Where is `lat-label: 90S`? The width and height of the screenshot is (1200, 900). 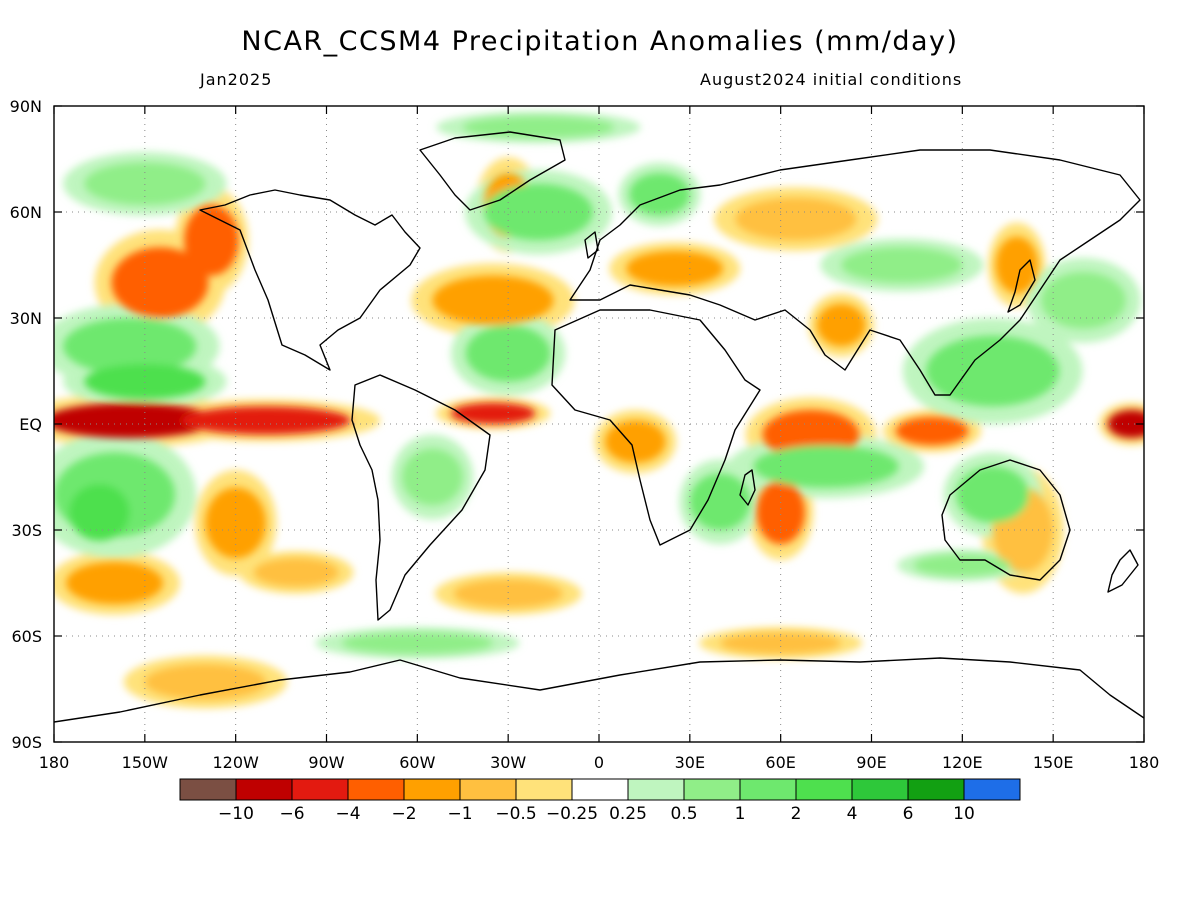 lat-label: 90S is located at coordinates (26, 742).